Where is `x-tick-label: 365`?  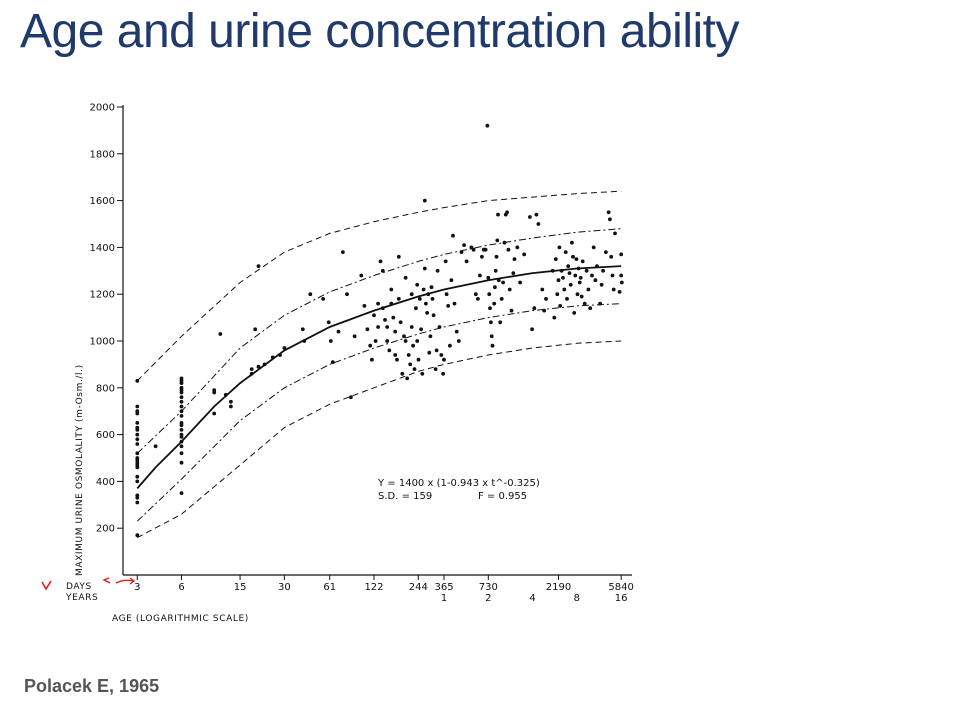 x-tick-label: 365 is located at coordinates (443, 587).